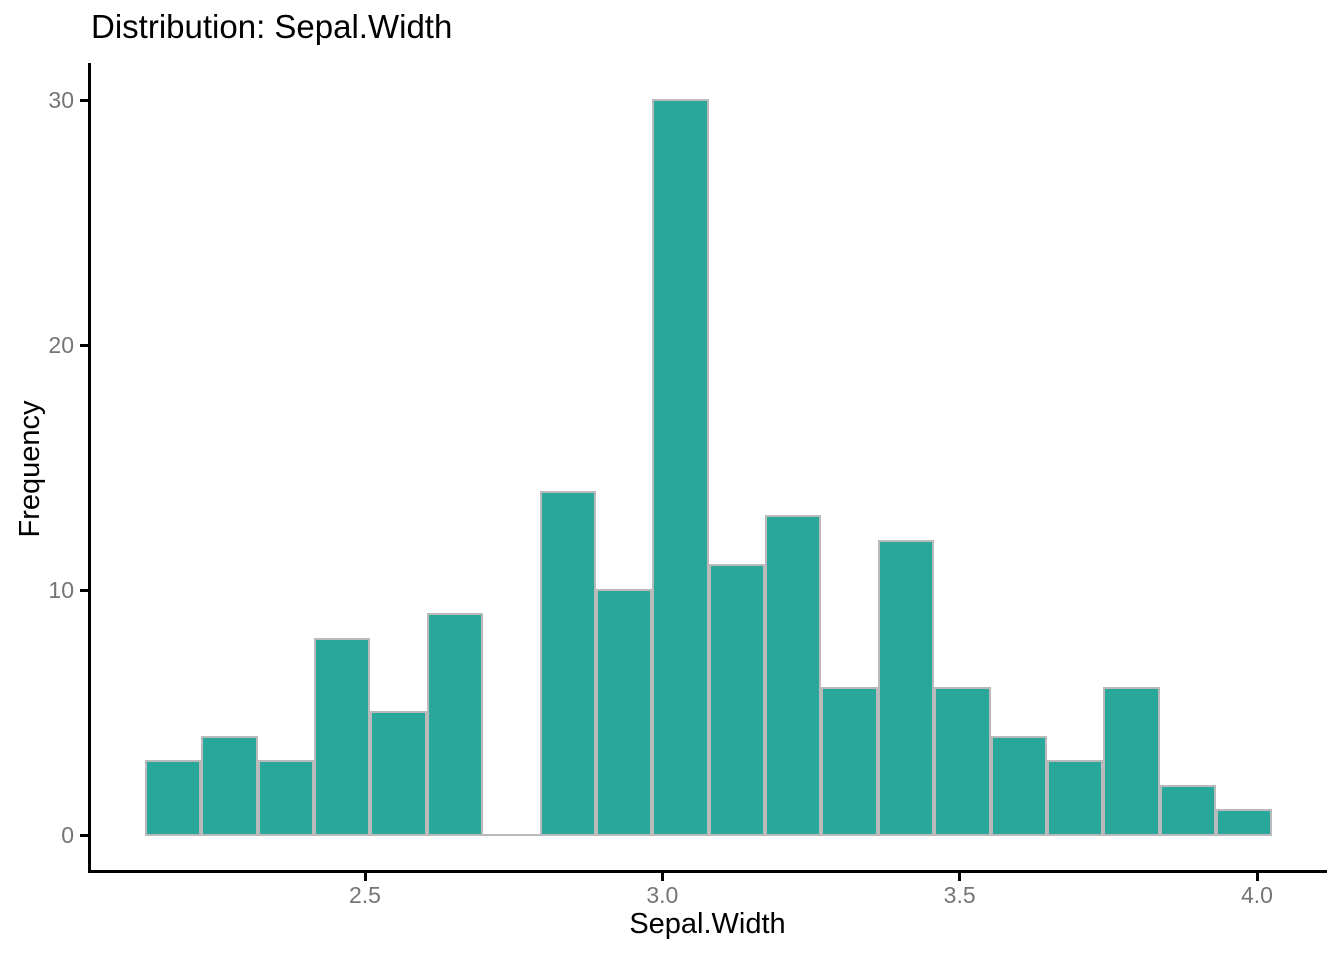 Image resolution: width=1344 pixels, height=960 pixels. Describe the element at coordinates (61, 590) in the screenshot. I see `y-tick-label: 10` at that location.